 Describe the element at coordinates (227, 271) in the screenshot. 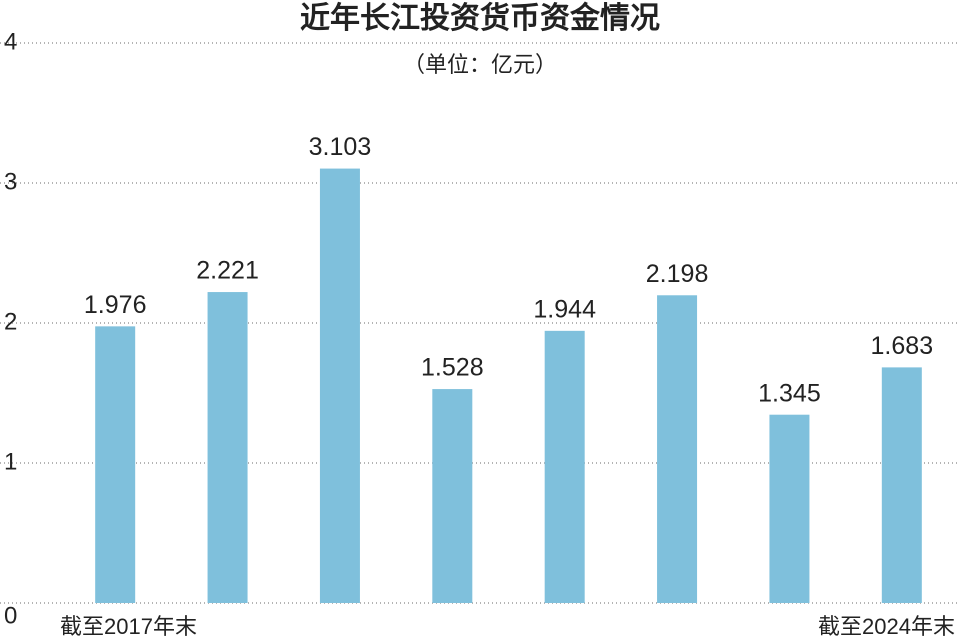

I see `value-label: 2.221` at that location.